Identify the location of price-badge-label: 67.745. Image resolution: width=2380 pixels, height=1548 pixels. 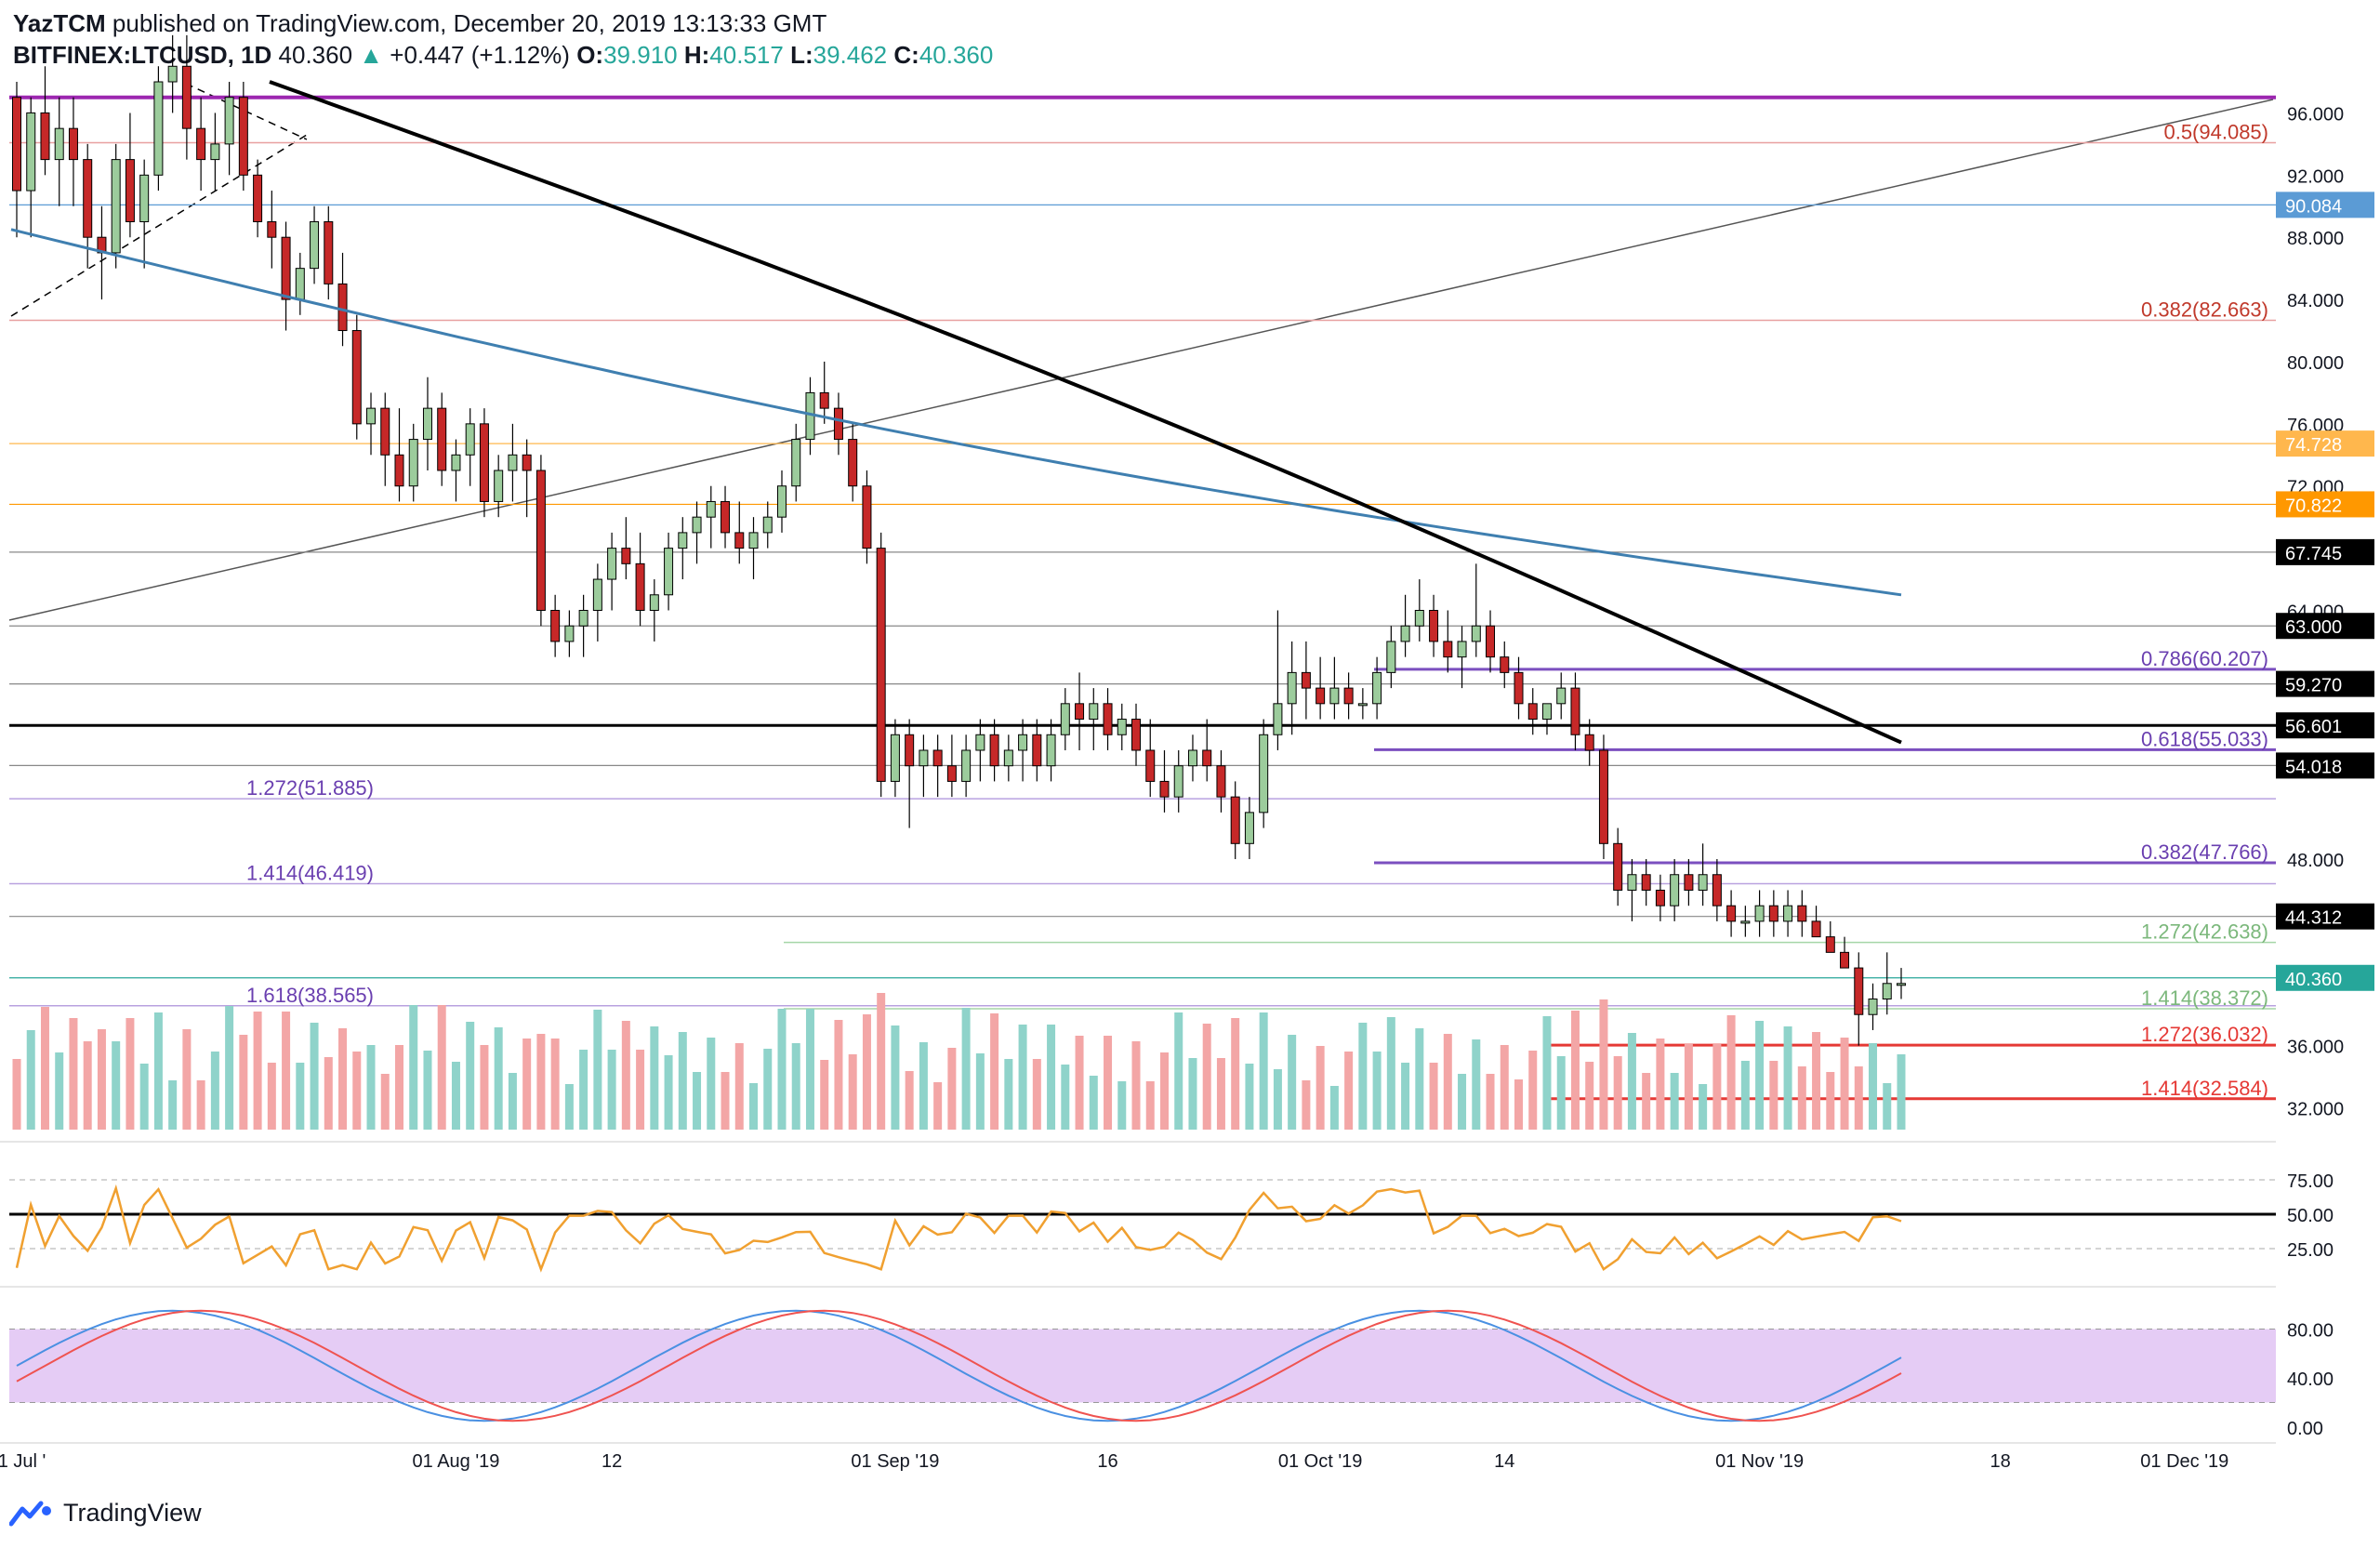
(2313, 554).